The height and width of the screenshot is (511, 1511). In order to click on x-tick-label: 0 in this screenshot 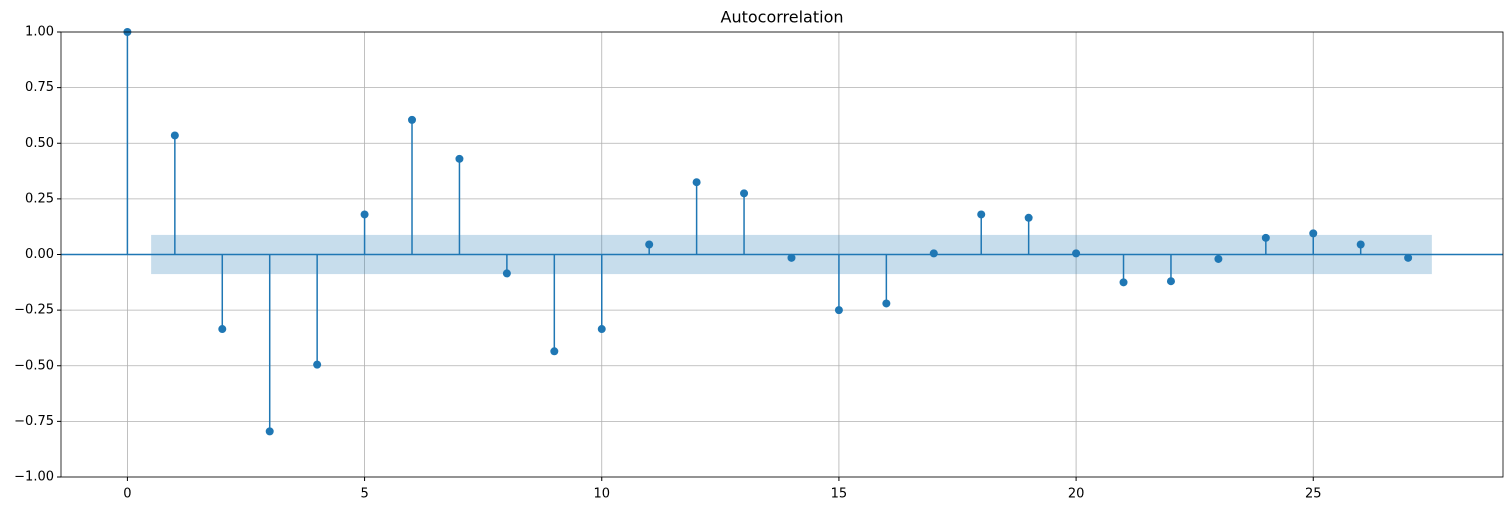, I will do `click(127, 494)`.